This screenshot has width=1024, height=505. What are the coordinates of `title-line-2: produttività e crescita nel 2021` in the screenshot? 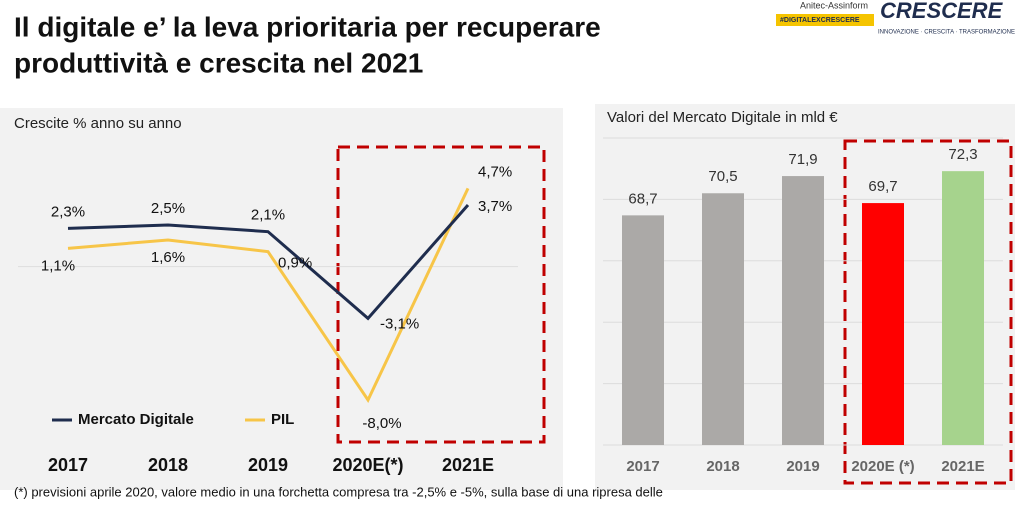 It's located at (218, 62).